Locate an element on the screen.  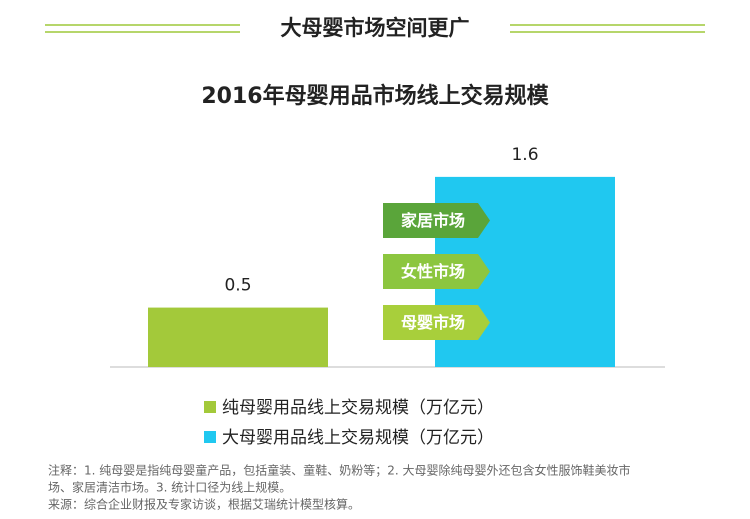
data-label: 1.6 is located at coordinates (524, 155).